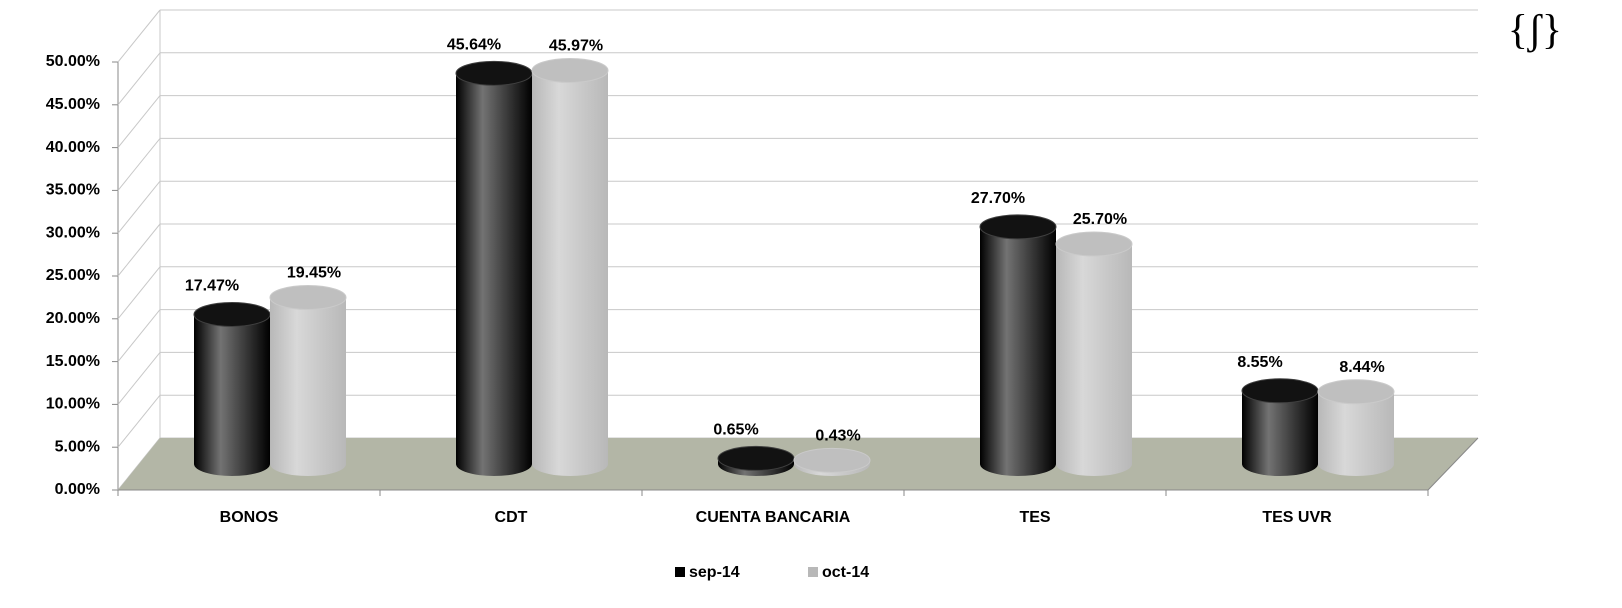  I want to click on y-tick-label: 10.00%, so click(73, 404).